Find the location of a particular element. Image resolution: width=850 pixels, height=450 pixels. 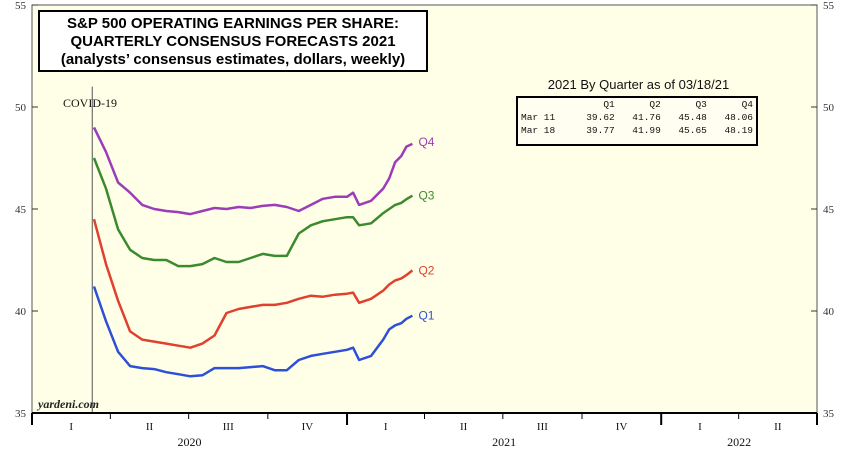

series-line-q3 is located at coordinates (253, 212).